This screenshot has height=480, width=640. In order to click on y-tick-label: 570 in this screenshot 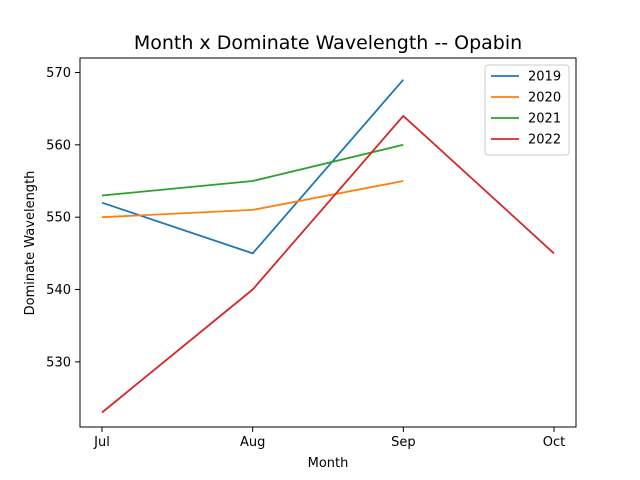, I will do `click(58, 73)`.